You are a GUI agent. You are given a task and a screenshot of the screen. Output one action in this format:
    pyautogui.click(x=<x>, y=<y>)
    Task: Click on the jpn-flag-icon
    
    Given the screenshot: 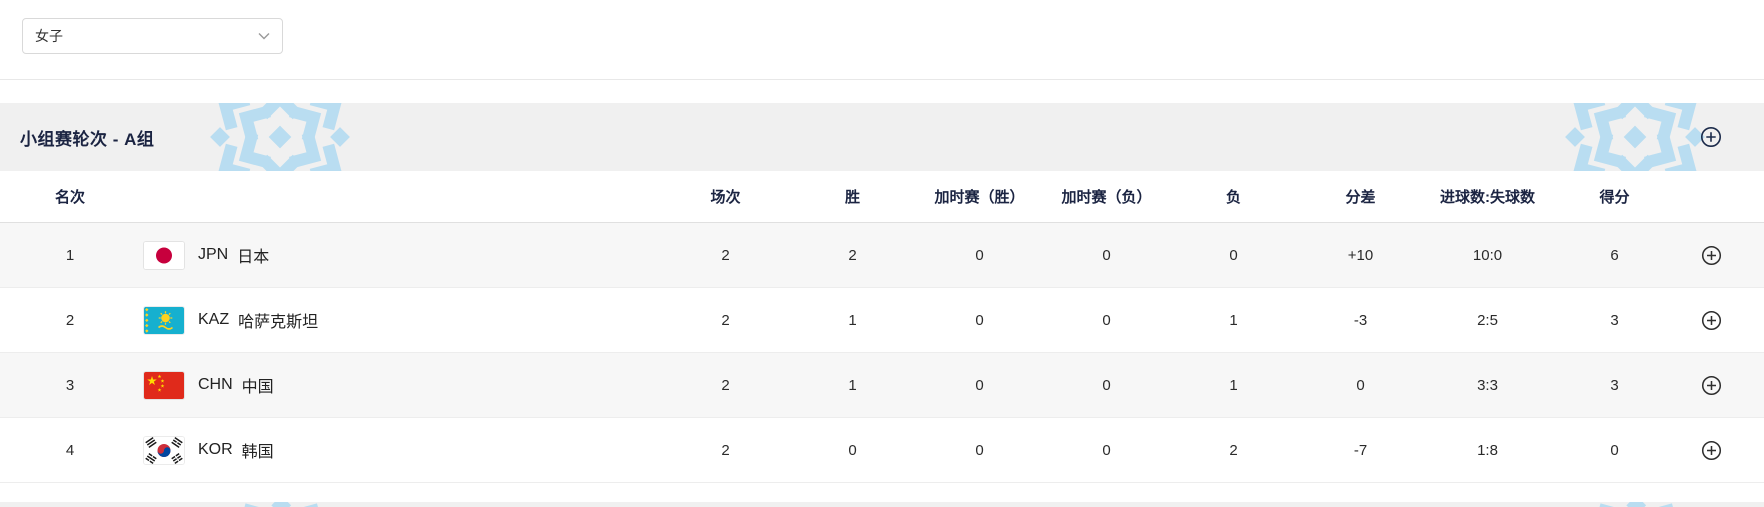 What is the action you would take?
    pyautogui.click(x=164, y=255)
    